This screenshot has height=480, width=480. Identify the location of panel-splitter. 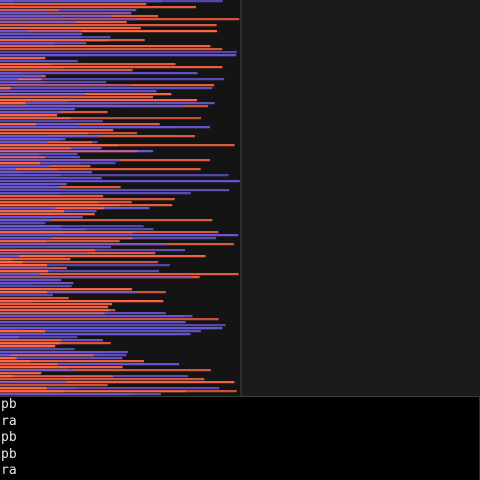
(241, 198).